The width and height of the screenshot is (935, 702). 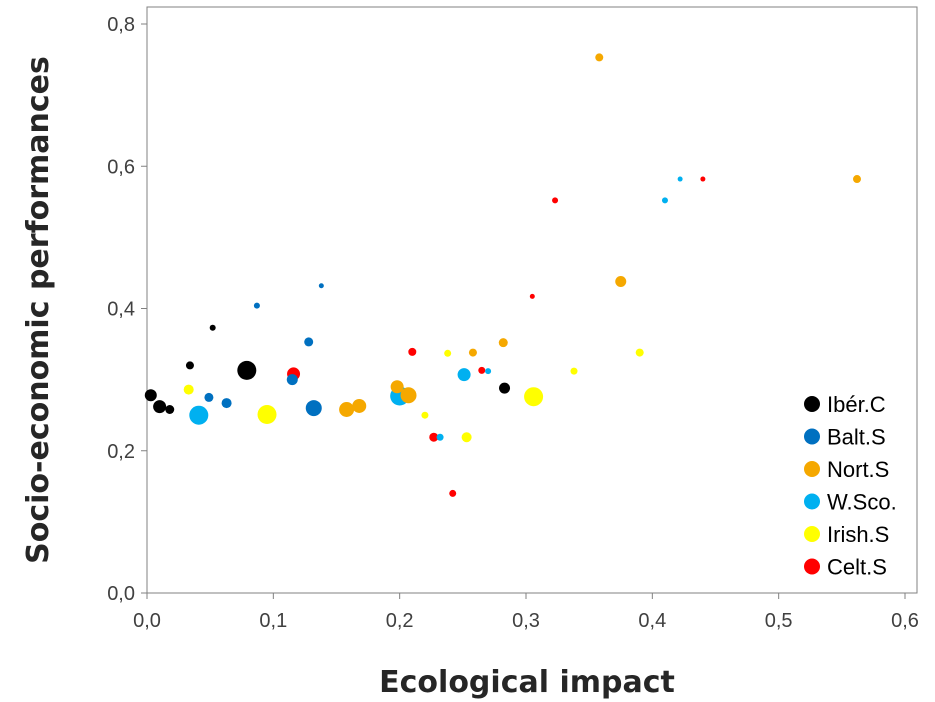 I want to click on x-tick-label: 0,3, so click(x=526, y=621).